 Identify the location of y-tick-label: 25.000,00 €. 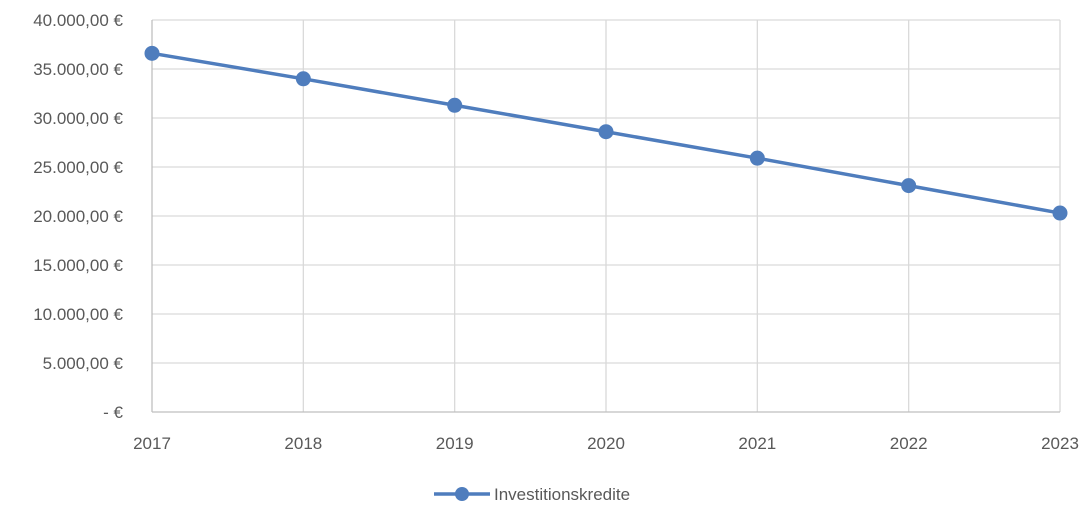
(78, 167).